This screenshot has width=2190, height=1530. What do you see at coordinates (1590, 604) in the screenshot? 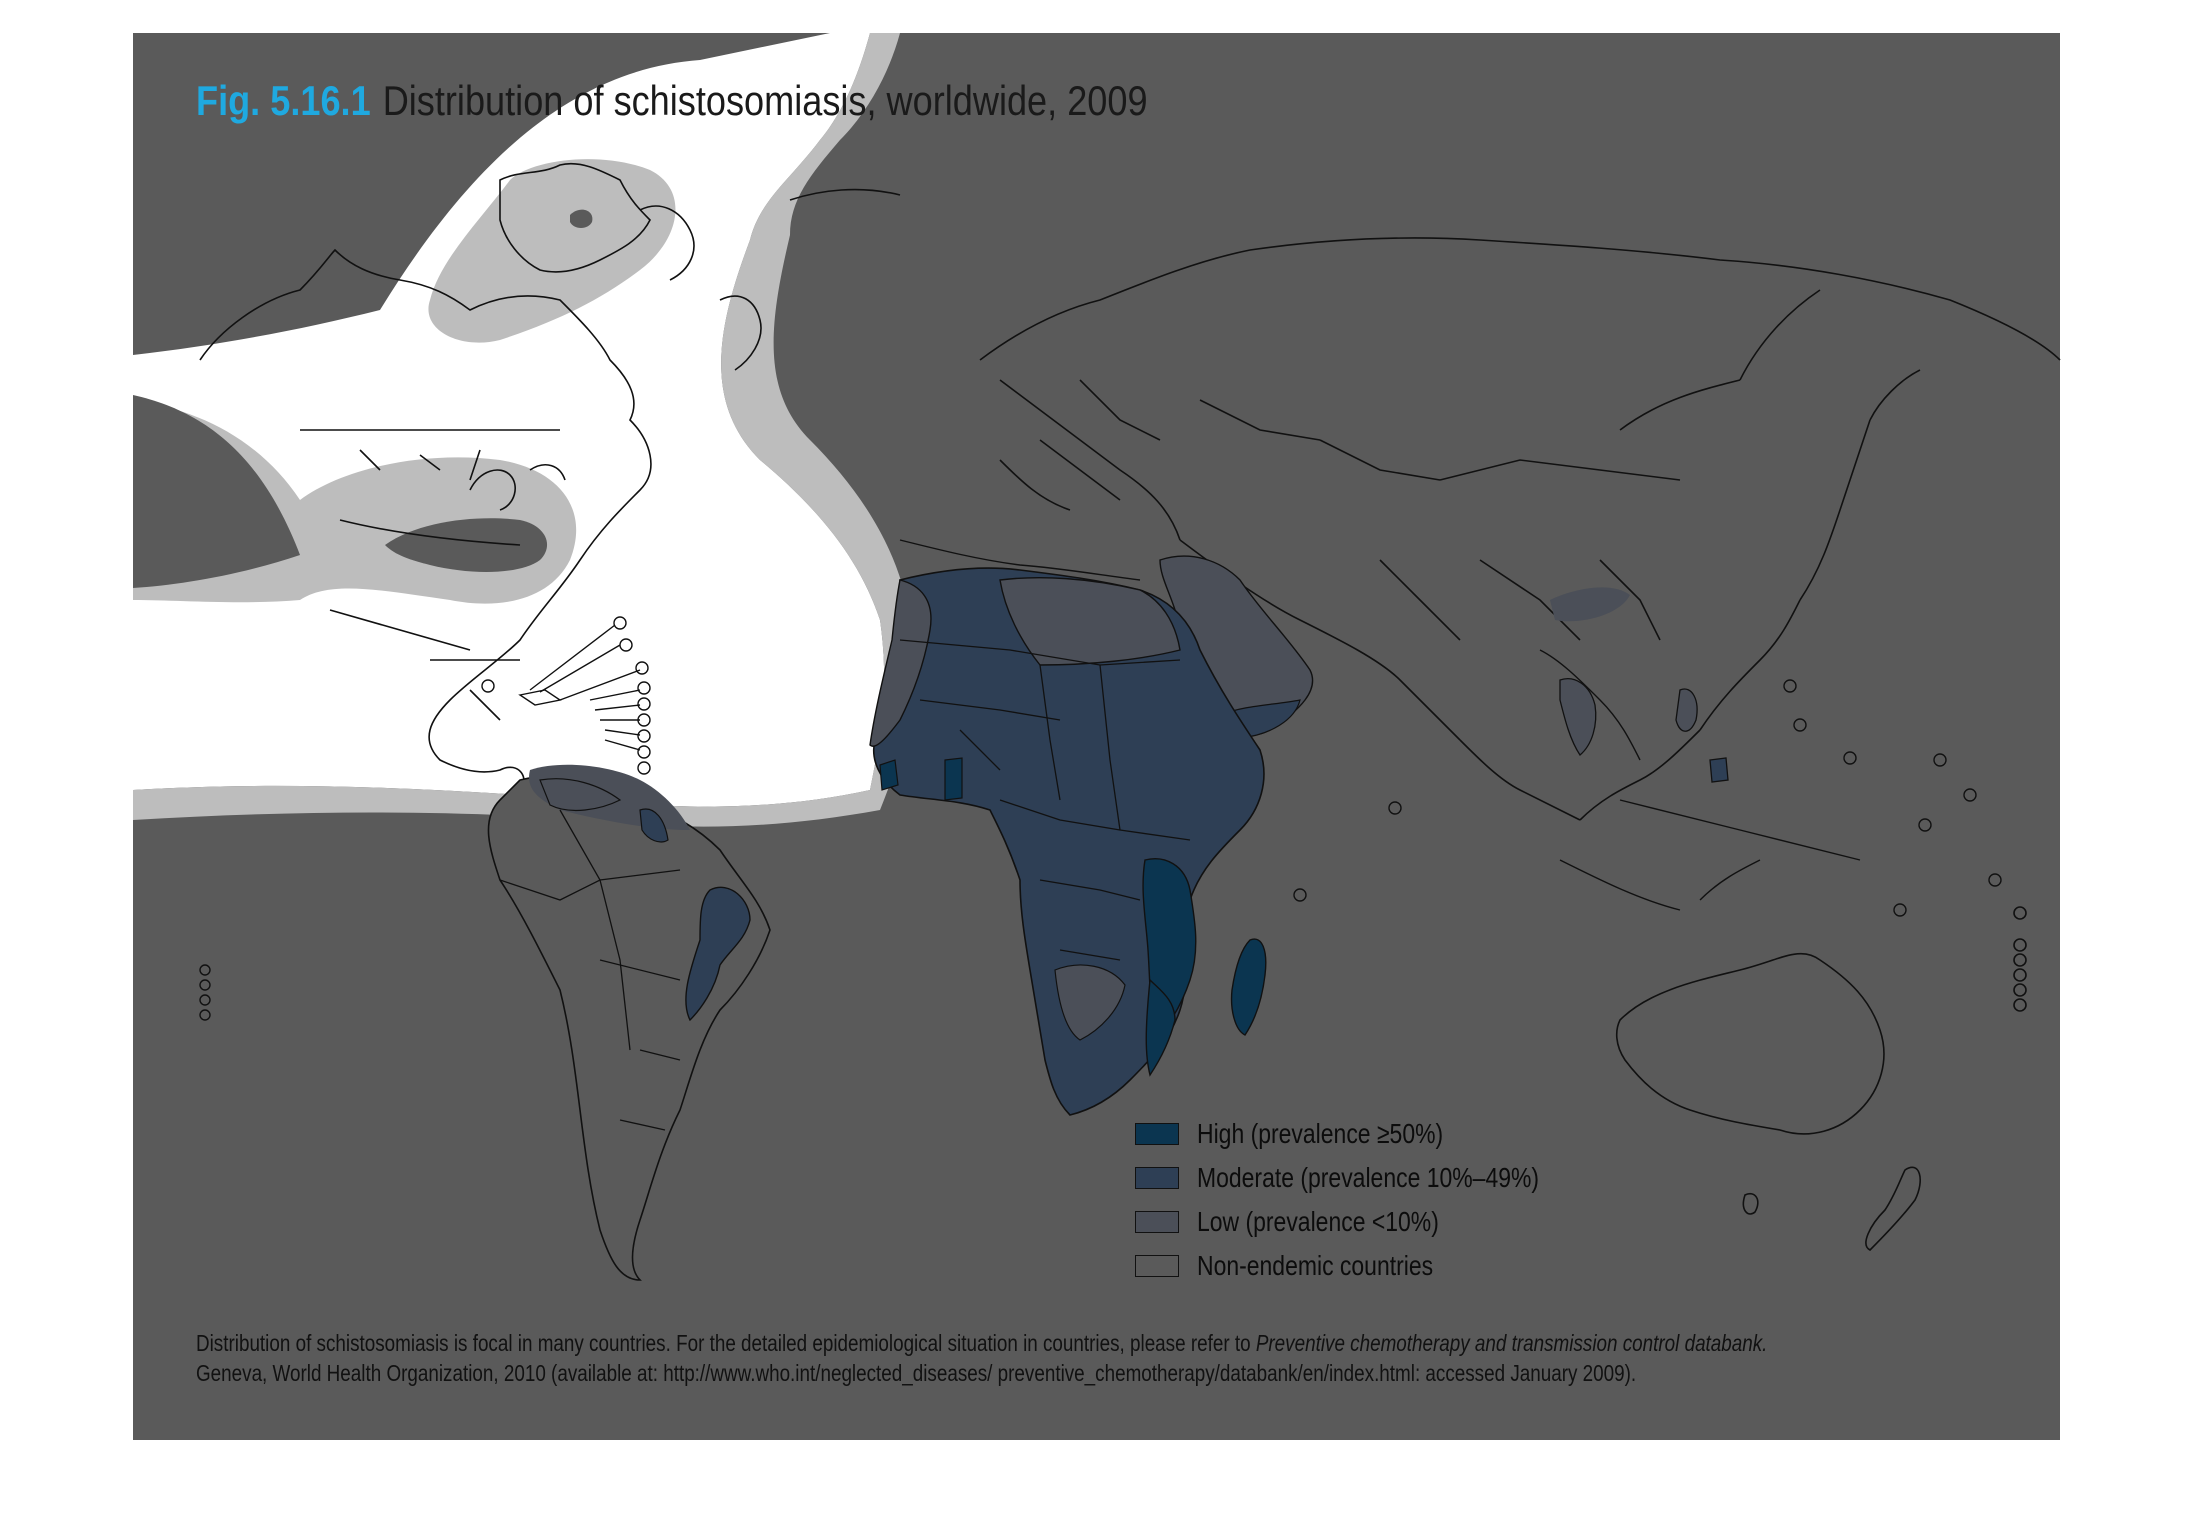
I see `china-low-patch` at bounding box center [1590, 604].